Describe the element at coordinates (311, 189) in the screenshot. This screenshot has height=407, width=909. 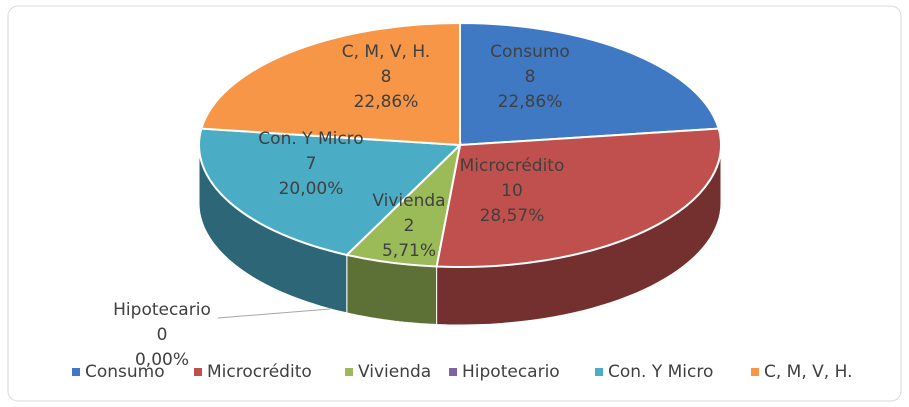
I see `data-label-percent: 20,00%` at that location.